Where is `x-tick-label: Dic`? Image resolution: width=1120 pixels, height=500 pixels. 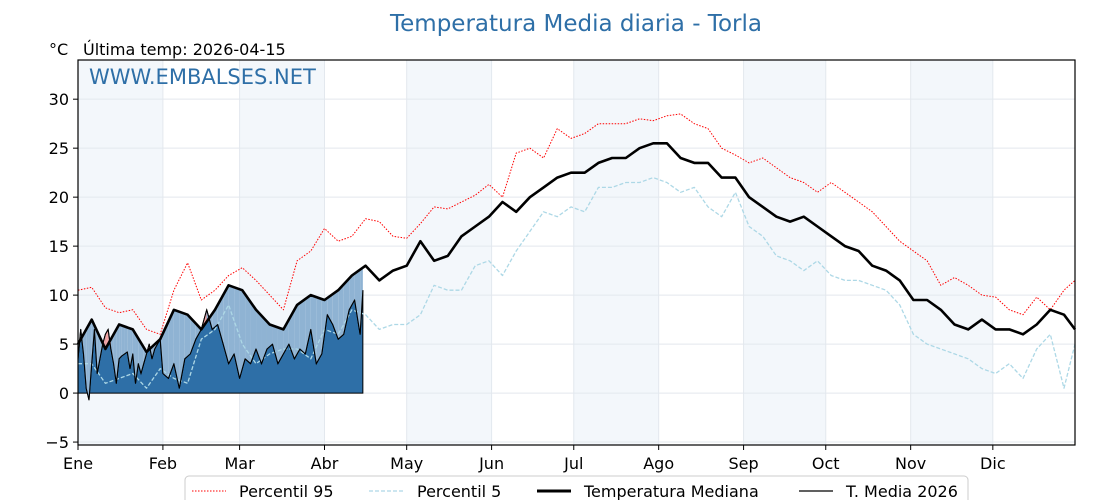
x-tick-label: Dic is located at coordinates (993, 463).